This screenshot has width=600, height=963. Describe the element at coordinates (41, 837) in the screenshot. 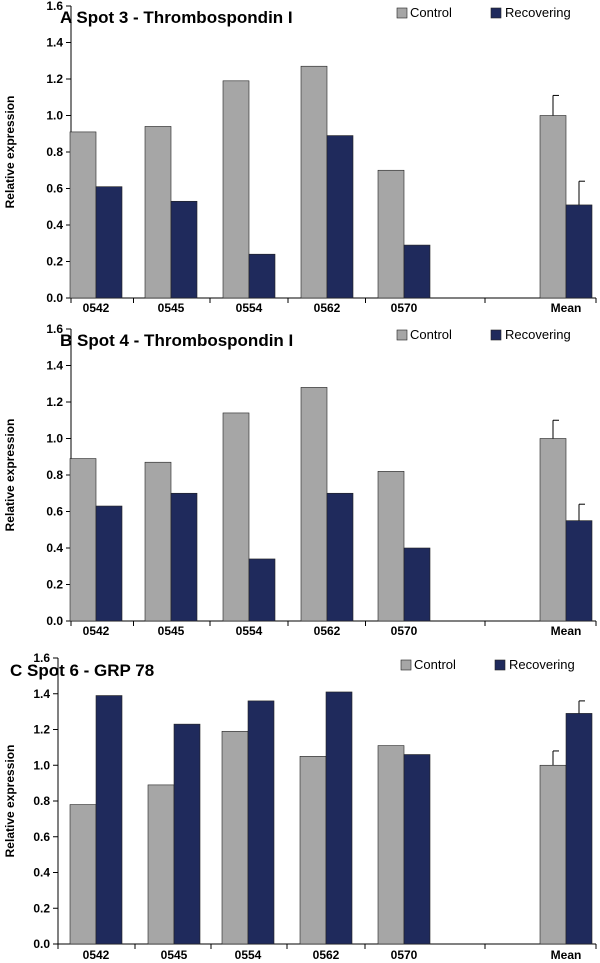

I see `panel-c-ytick-label: 0.6` at that location.